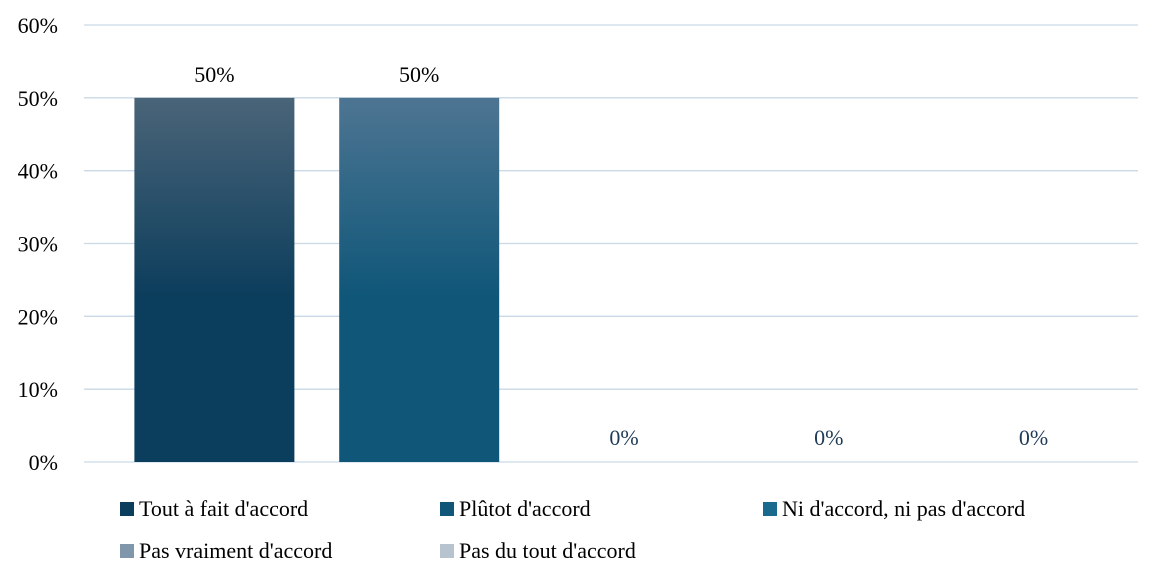 The width and height of the screenshot is (1153, 570). Describe the element at coordinates (235, 550) in the screenshot. I see `legend-label: Pas vraiment d'accord` at that location.